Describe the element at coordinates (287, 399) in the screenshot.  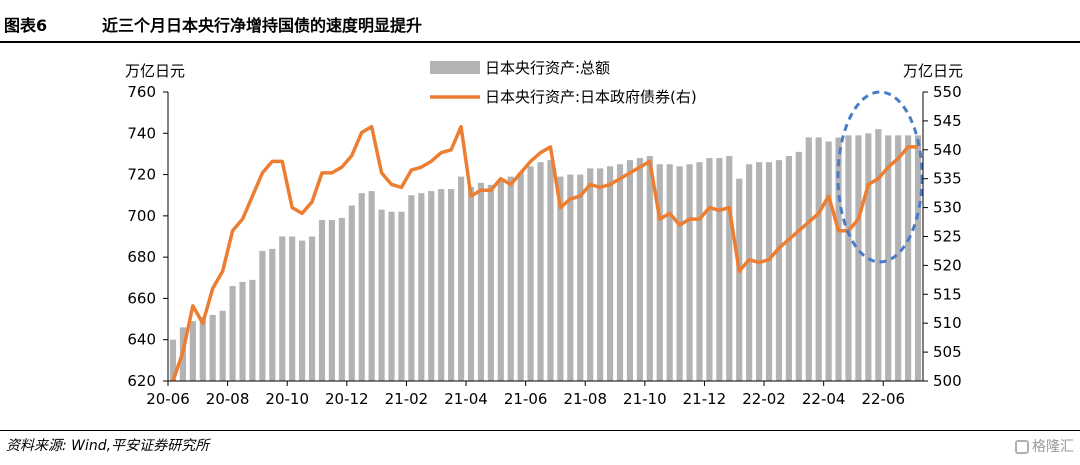
I see `x-tick-label: 20-10` at that location.